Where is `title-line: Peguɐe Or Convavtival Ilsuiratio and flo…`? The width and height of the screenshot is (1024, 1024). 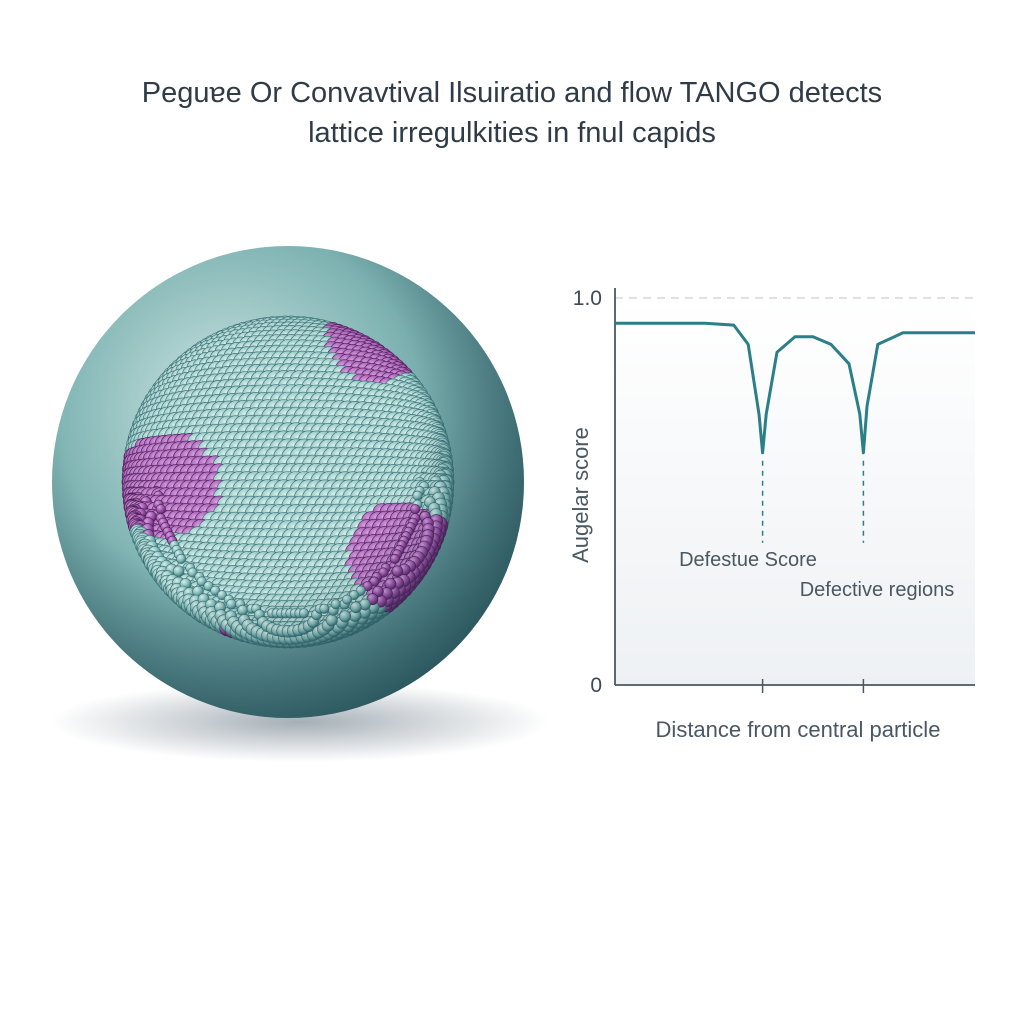
title-line: Peguɐe Or Convavtival Ilsuiratio and flo… is located at coordinates (512, 93).